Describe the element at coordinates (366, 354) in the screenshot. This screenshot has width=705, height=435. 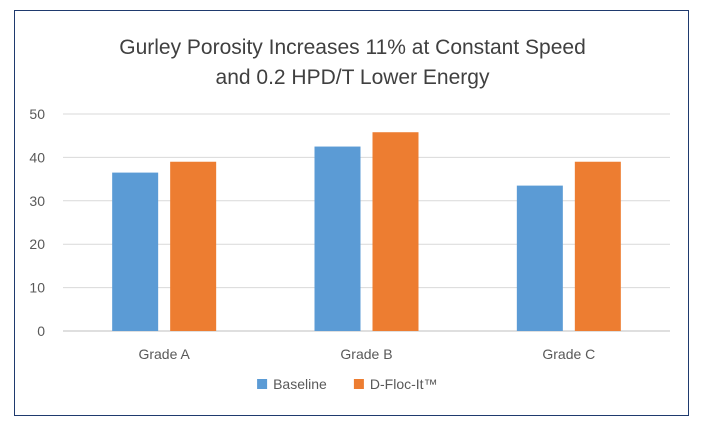
I see `x-tick-label: Grade B` at that location.